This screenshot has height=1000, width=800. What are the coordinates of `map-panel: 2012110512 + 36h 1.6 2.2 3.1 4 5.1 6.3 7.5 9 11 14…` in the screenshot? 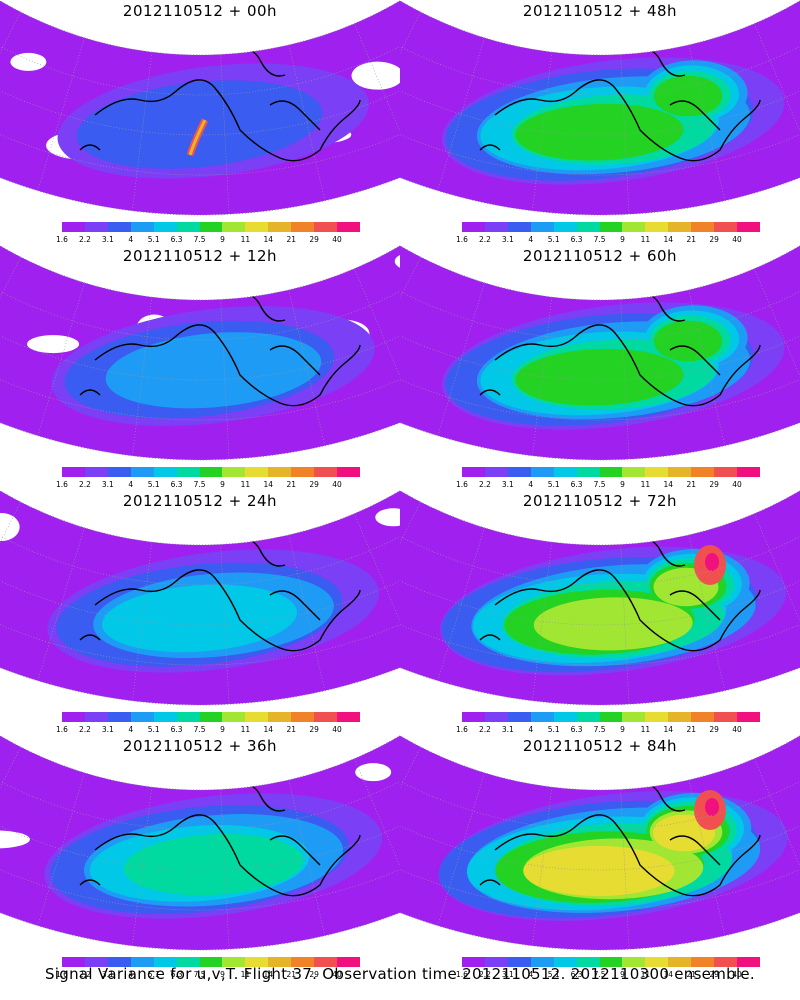 It's located at (200, 857).